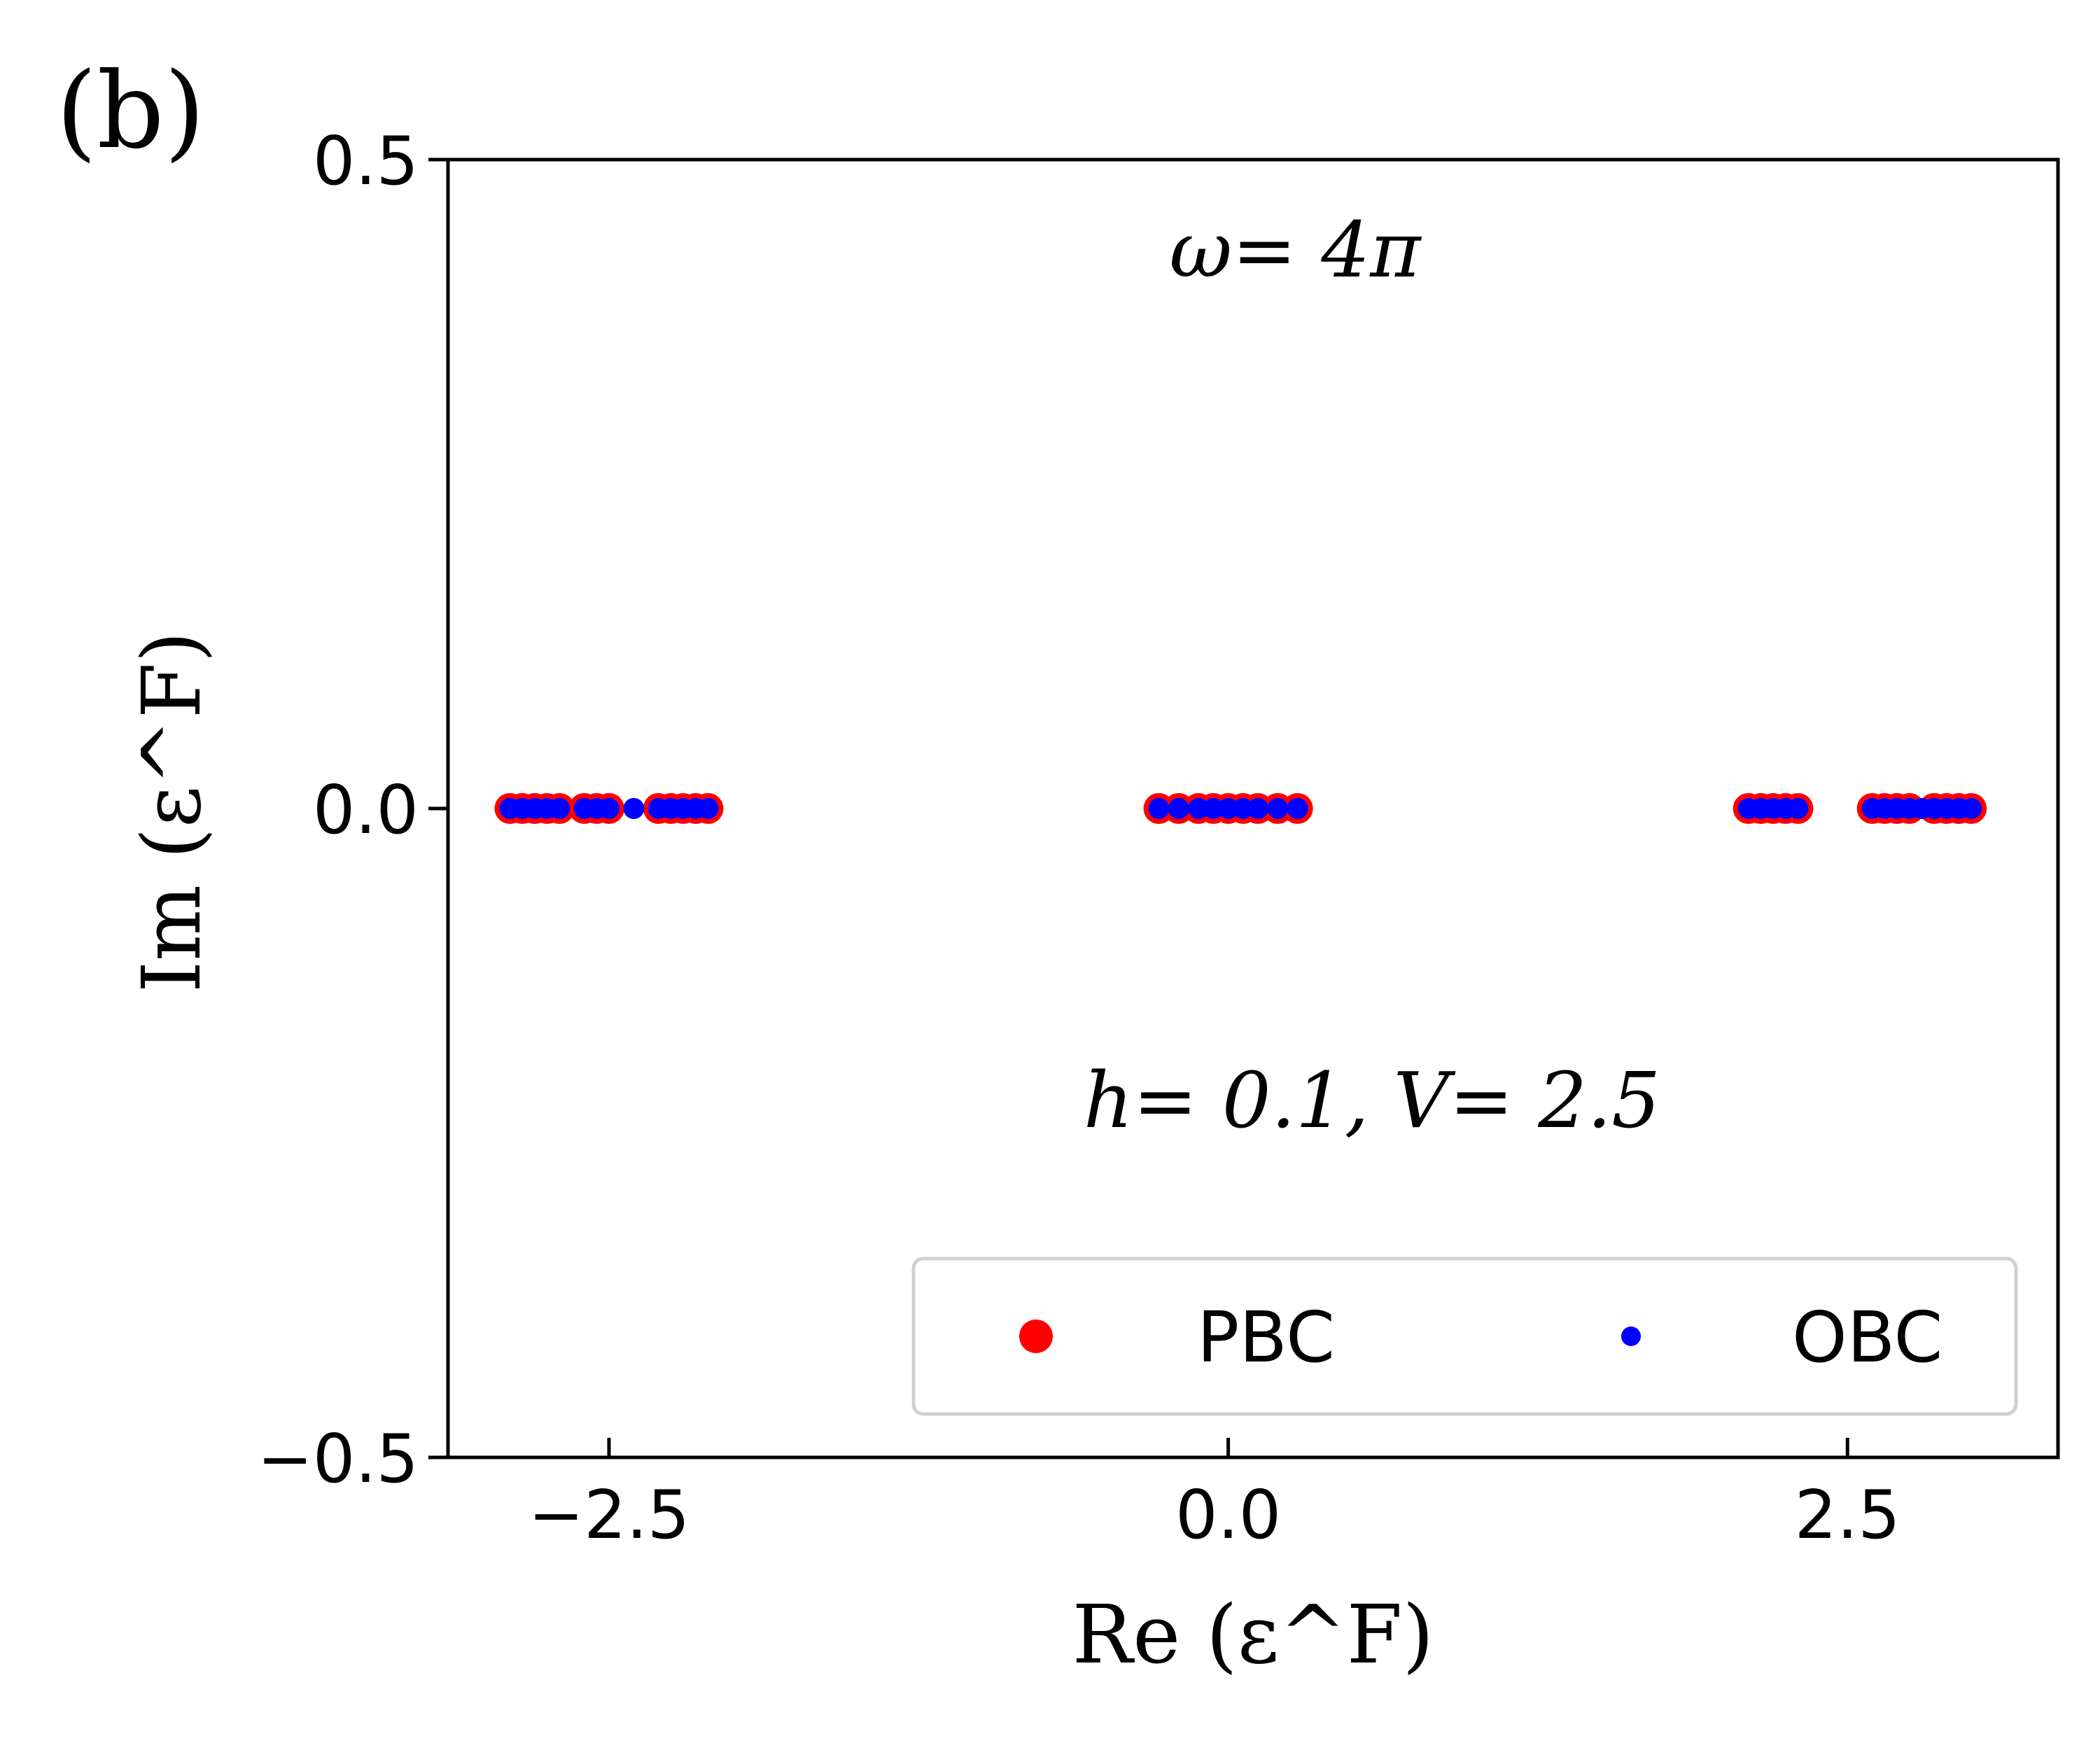  Describe the element at coordinates (1266, 1337) in the screenshot. I see `legend-label-pbc: PBC` at that location.